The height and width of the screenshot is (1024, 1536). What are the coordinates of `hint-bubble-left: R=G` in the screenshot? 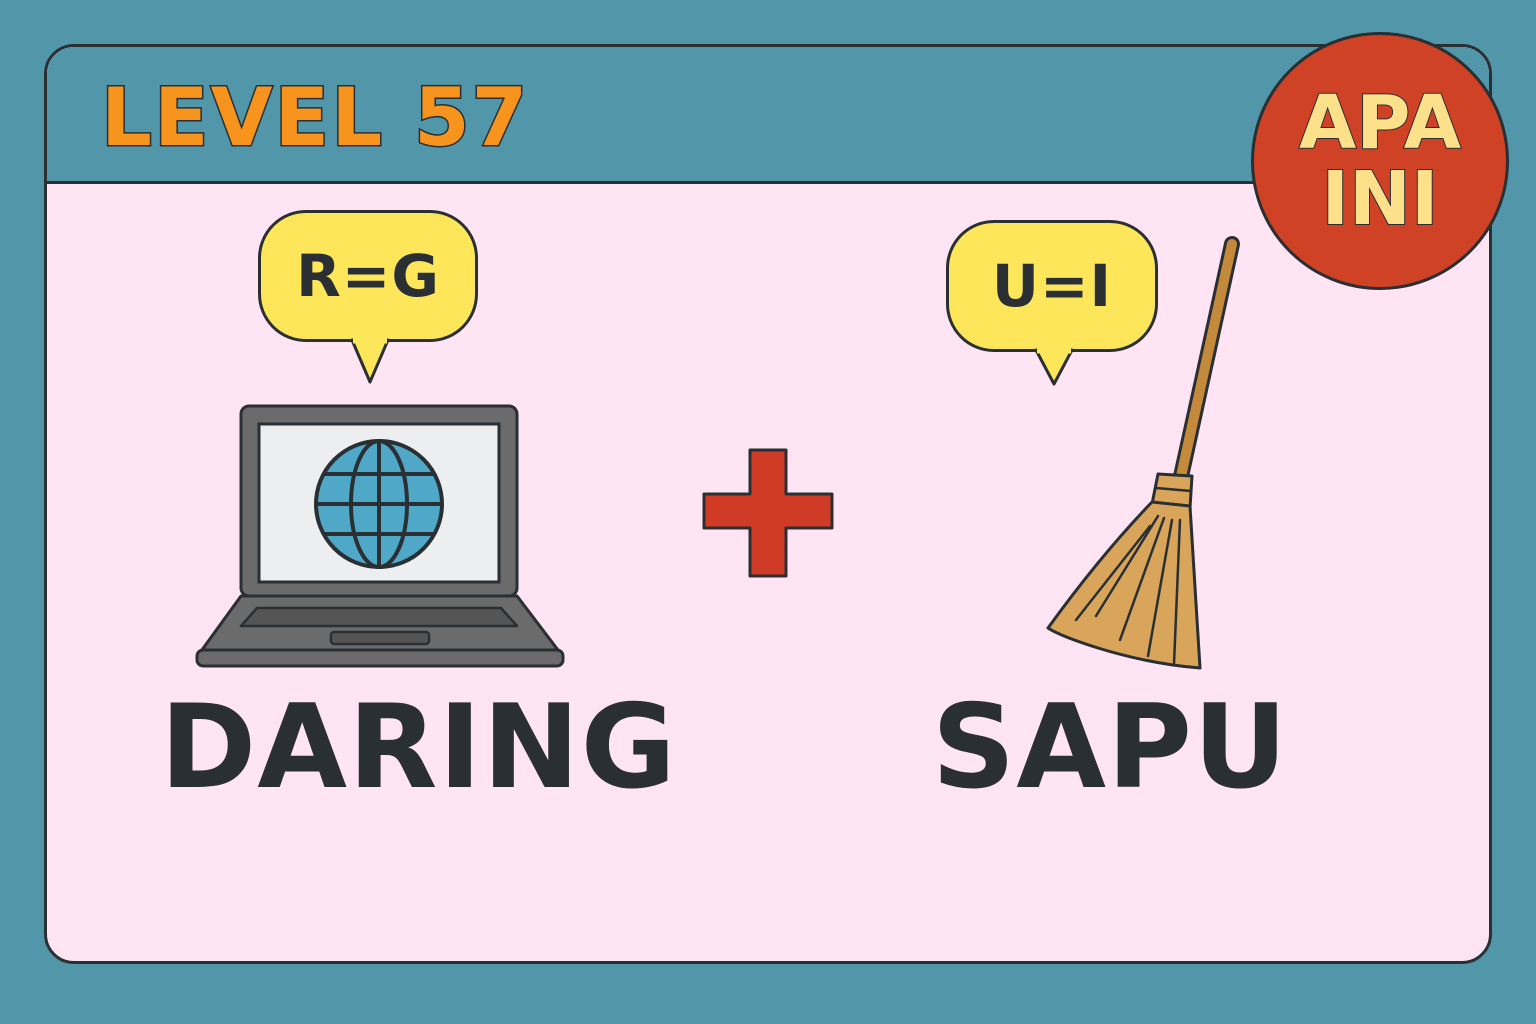 It's located at (368, 276).